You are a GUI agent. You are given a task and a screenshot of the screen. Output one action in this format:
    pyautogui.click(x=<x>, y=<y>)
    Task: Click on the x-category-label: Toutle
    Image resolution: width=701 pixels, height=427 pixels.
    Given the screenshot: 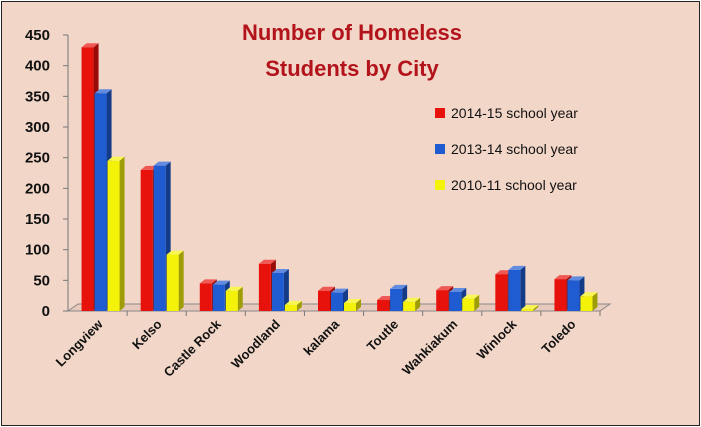 What is the action you would take?
    pyautogui.click(x=382, y=335)
    